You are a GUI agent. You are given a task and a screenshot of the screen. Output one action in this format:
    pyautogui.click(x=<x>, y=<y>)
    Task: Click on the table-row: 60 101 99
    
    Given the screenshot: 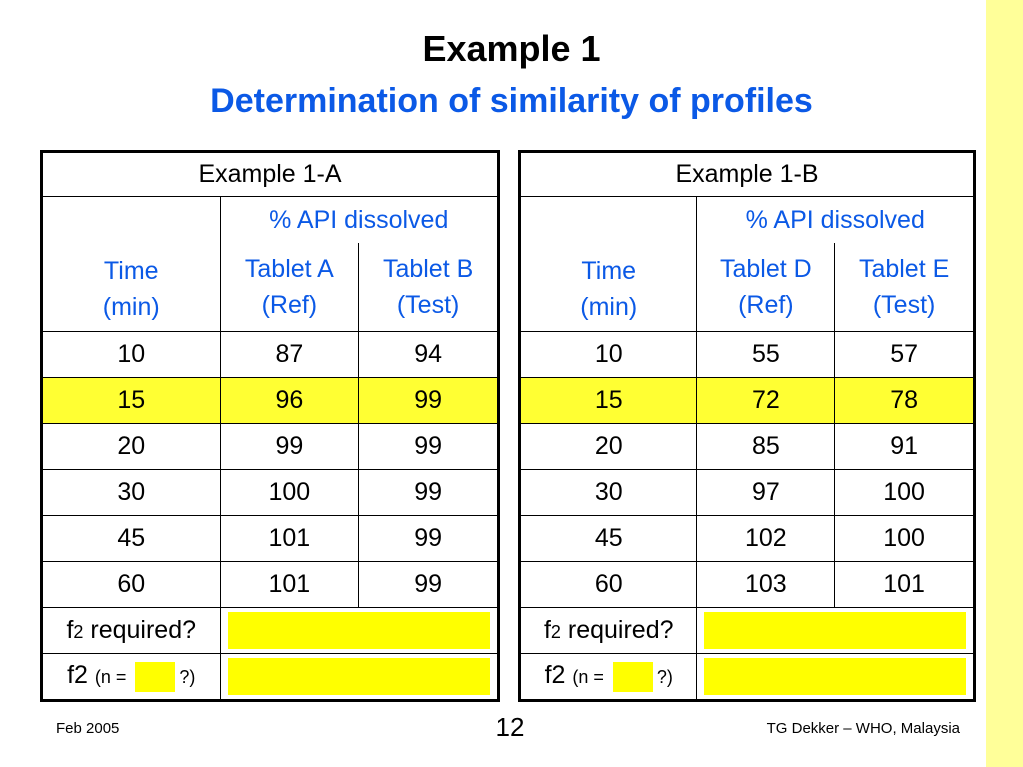 What is the action you would take?
    pyautogui.click(x=270, y=584)
    